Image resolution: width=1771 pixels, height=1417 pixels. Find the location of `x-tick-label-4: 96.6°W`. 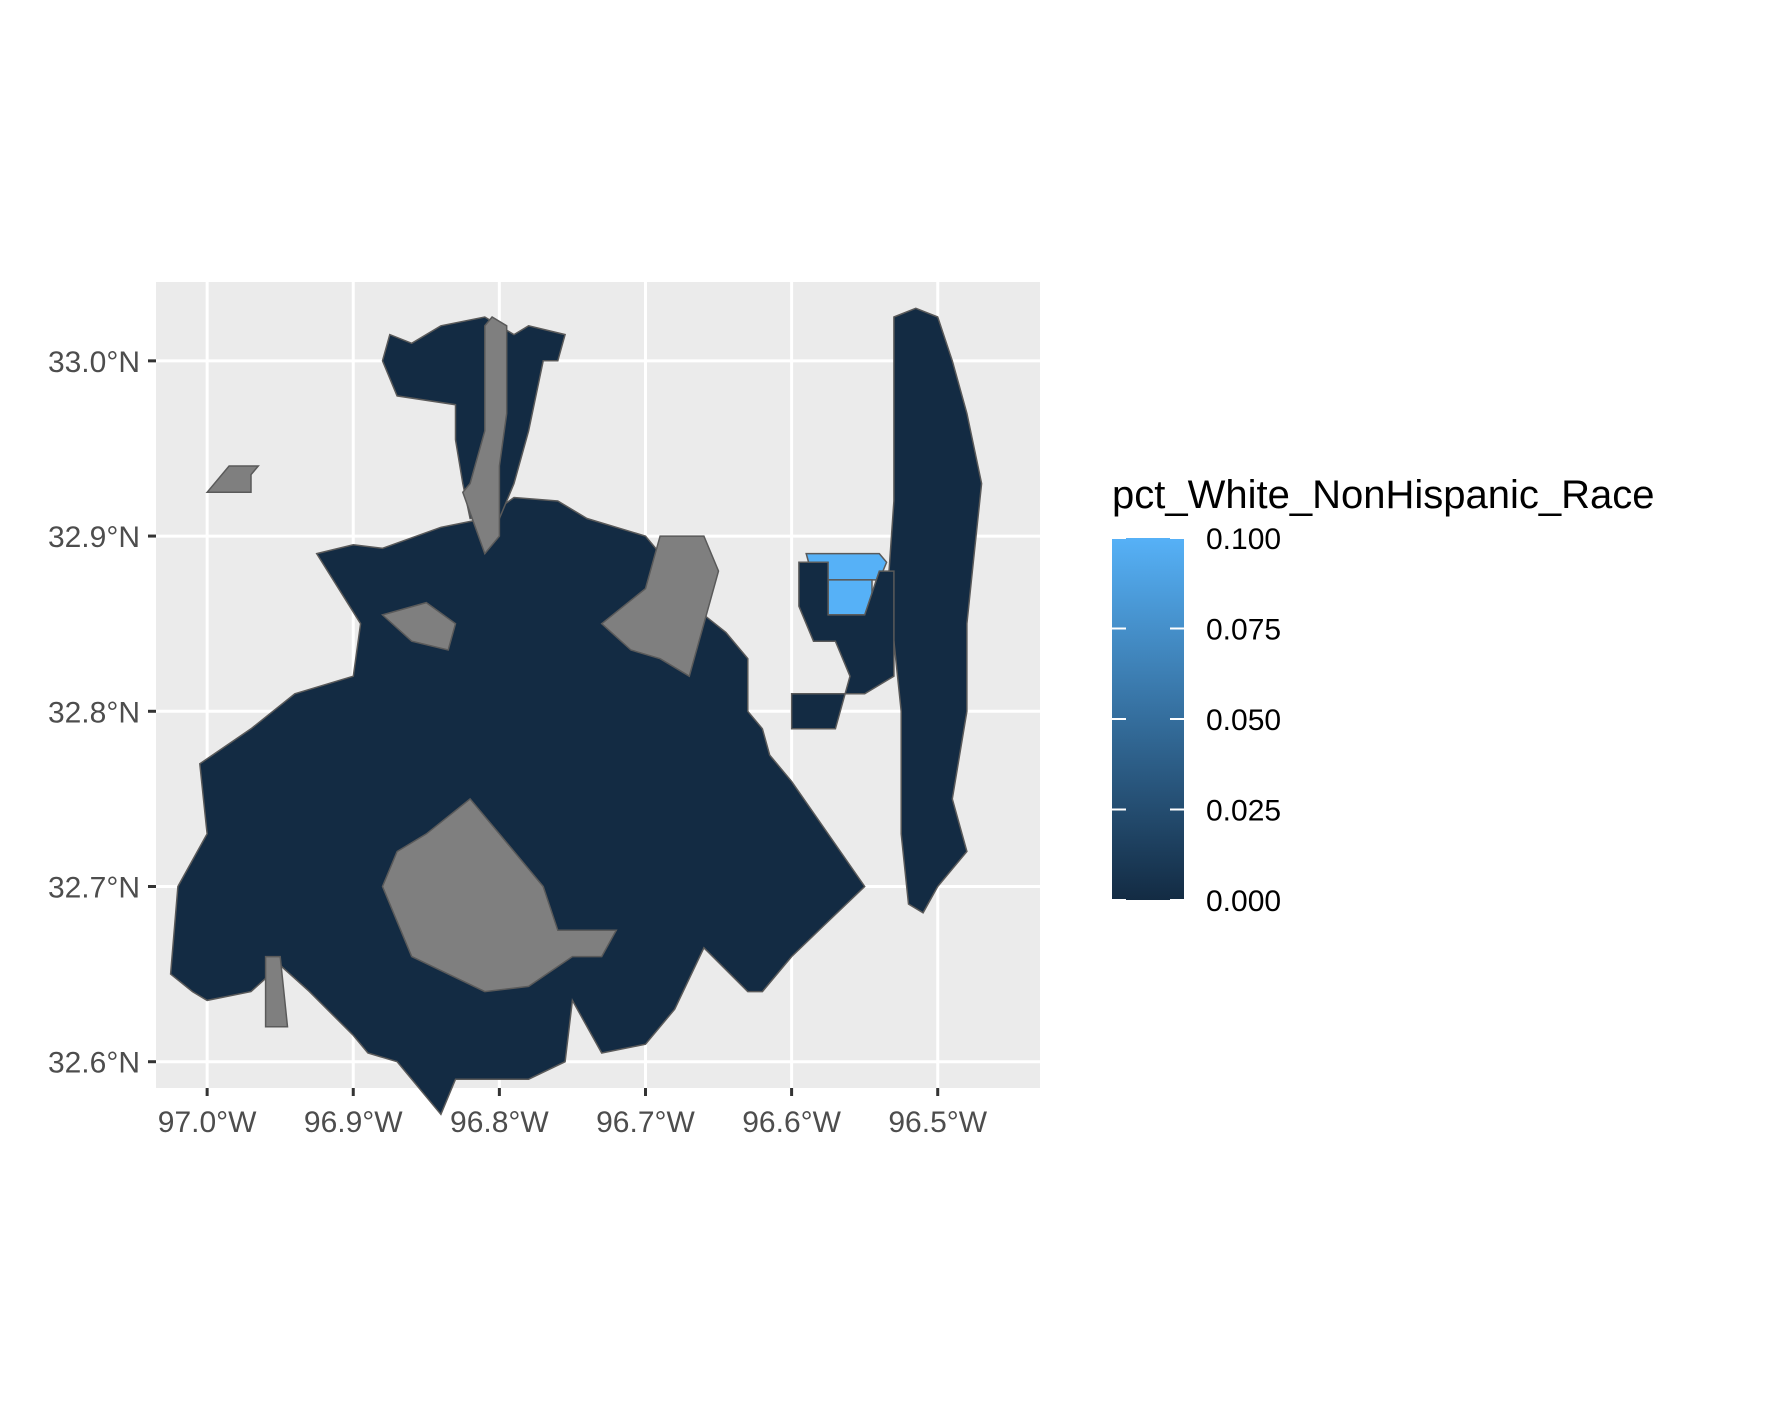

x-tick-label-4: 96.6°W is located at coordinates (791, 1122).